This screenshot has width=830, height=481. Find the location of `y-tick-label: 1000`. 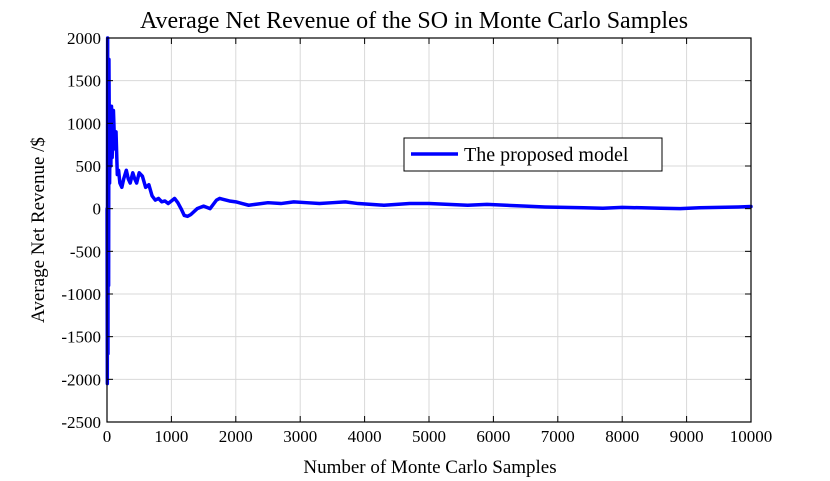

y-tick-label: 1000 is located at coordinates (84, 123).